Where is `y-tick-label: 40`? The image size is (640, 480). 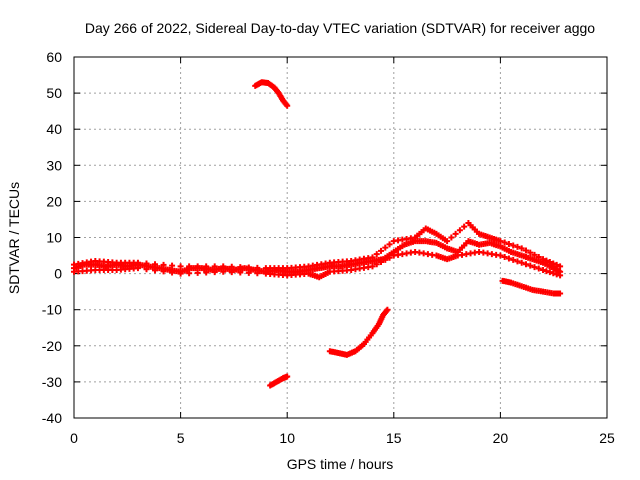
y-tick-label: 40 is located at coordinates (54, 129).